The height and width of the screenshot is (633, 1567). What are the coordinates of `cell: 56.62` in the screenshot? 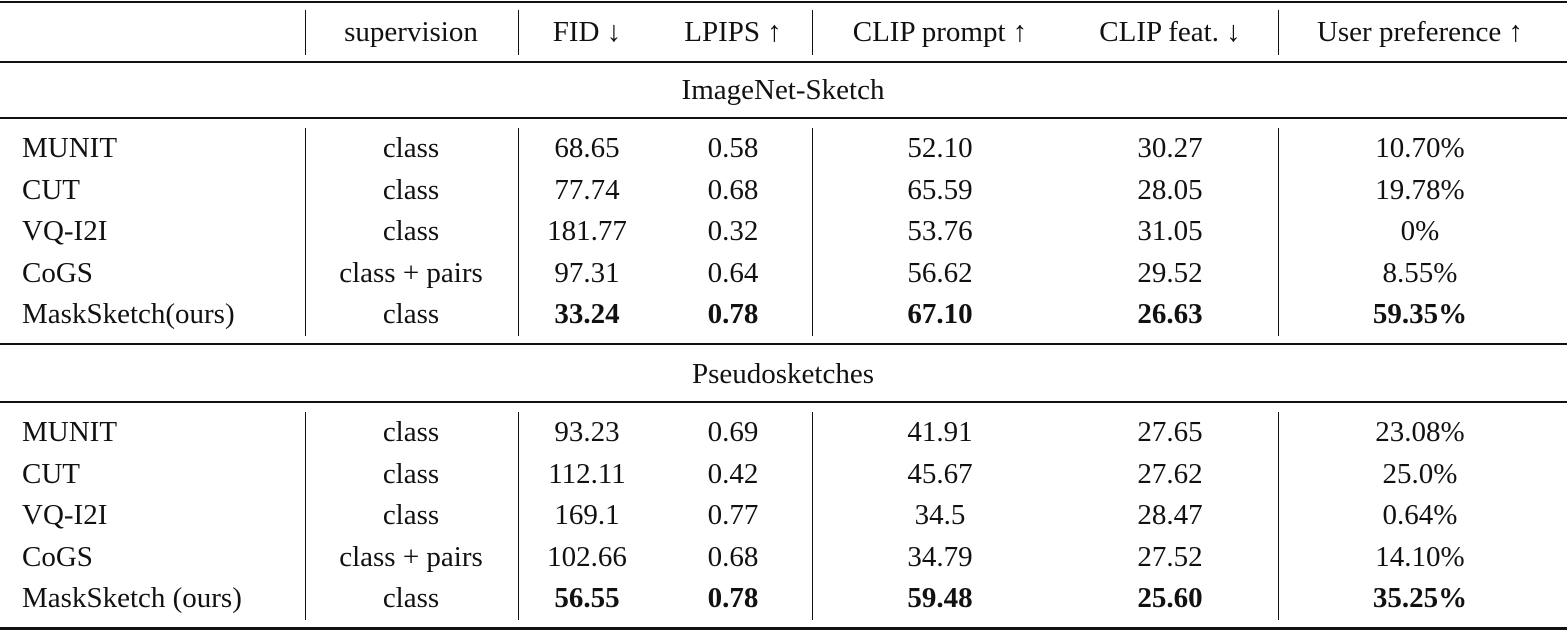 It's located at (940, 272).